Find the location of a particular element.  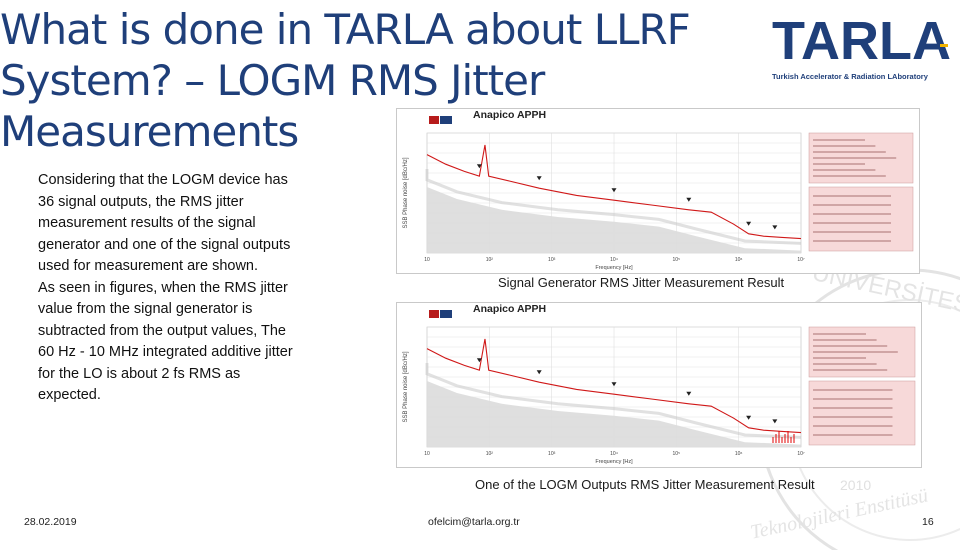

footer-date: 28.02.2019 is located at coordinates (50, 522).